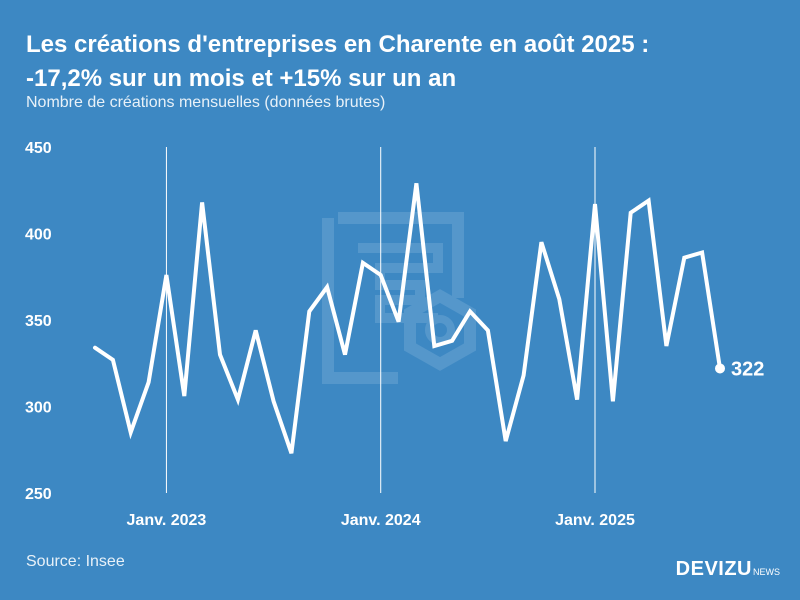 The image size is (800, 600). Describe the element at coordinates (381, 520) in the screenshot. I see `x-tick-label: Janv. 2024` at that location.